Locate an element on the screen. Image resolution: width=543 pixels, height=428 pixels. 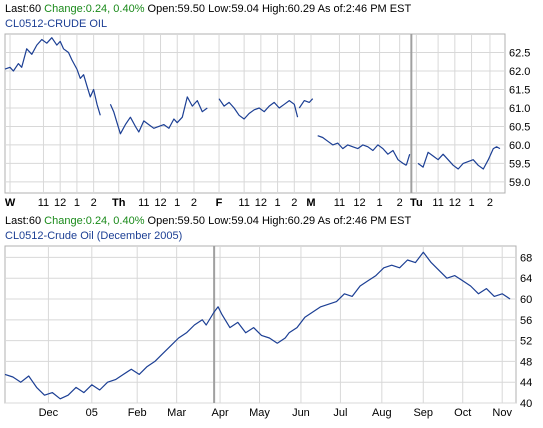
x-tick-label: Oct is located at coordinates (462, 413).